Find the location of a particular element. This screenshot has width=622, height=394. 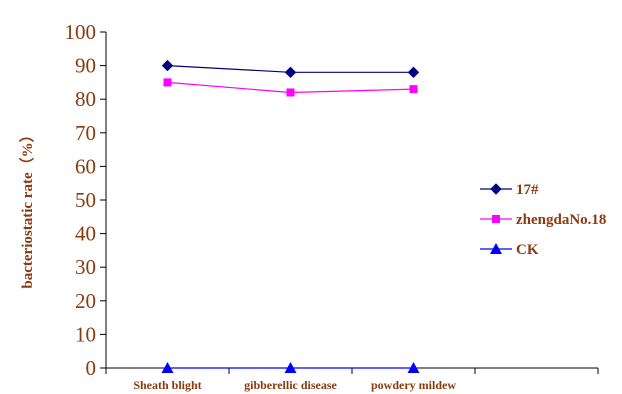

y-tick-label: 20 is located at coordinates (85, 301).